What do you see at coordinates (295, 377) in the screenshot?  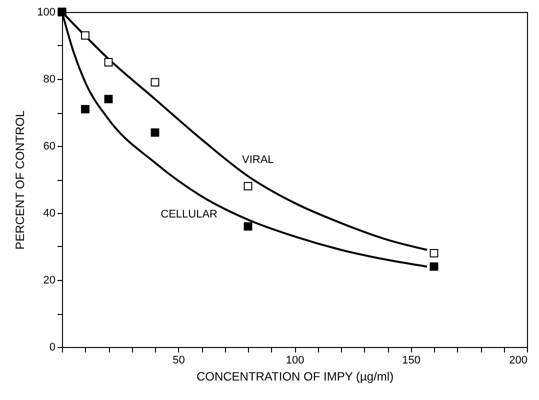 I see `x-axis-title: CONCENTRATION OF IMPY (µg/ml)` at bounding box center [295, 377].